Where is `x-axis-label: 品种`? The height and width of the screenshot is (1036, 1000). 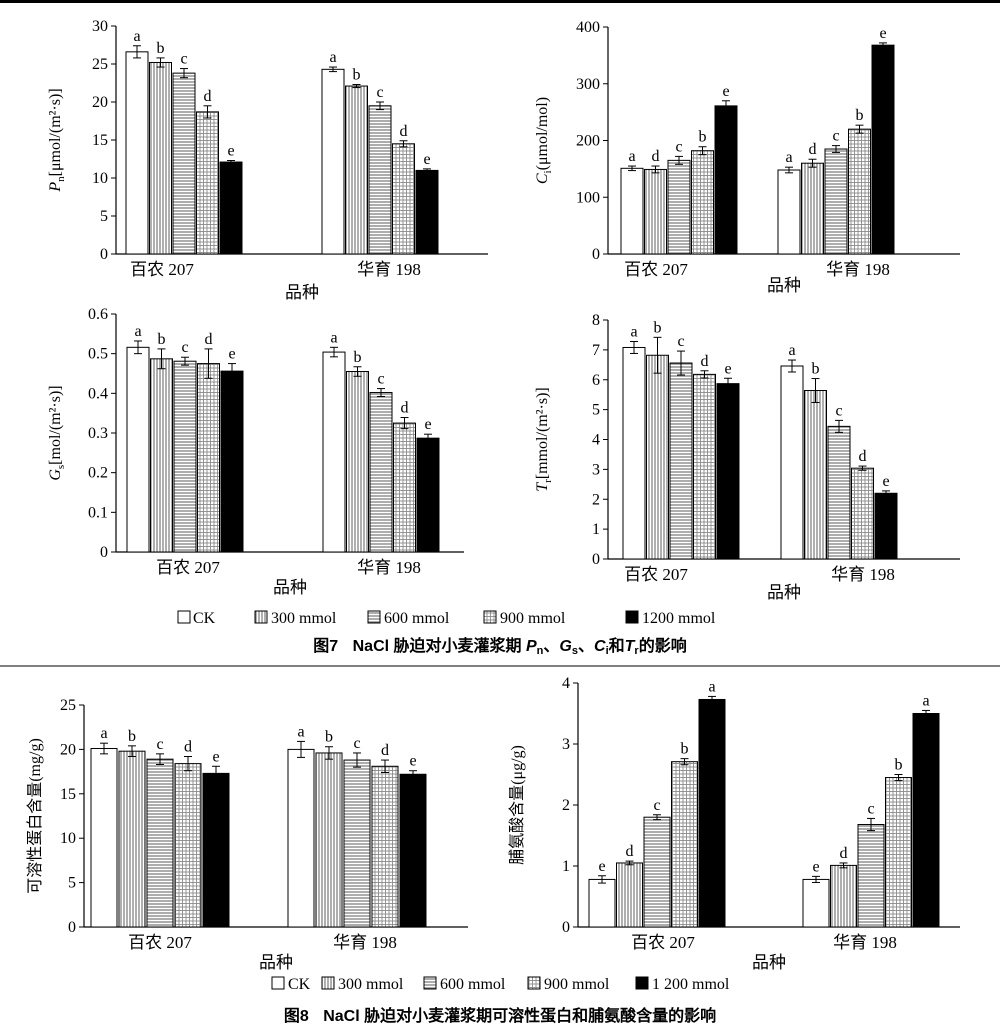
x-axis-label: 品种 is located at coordinates (302, 292).